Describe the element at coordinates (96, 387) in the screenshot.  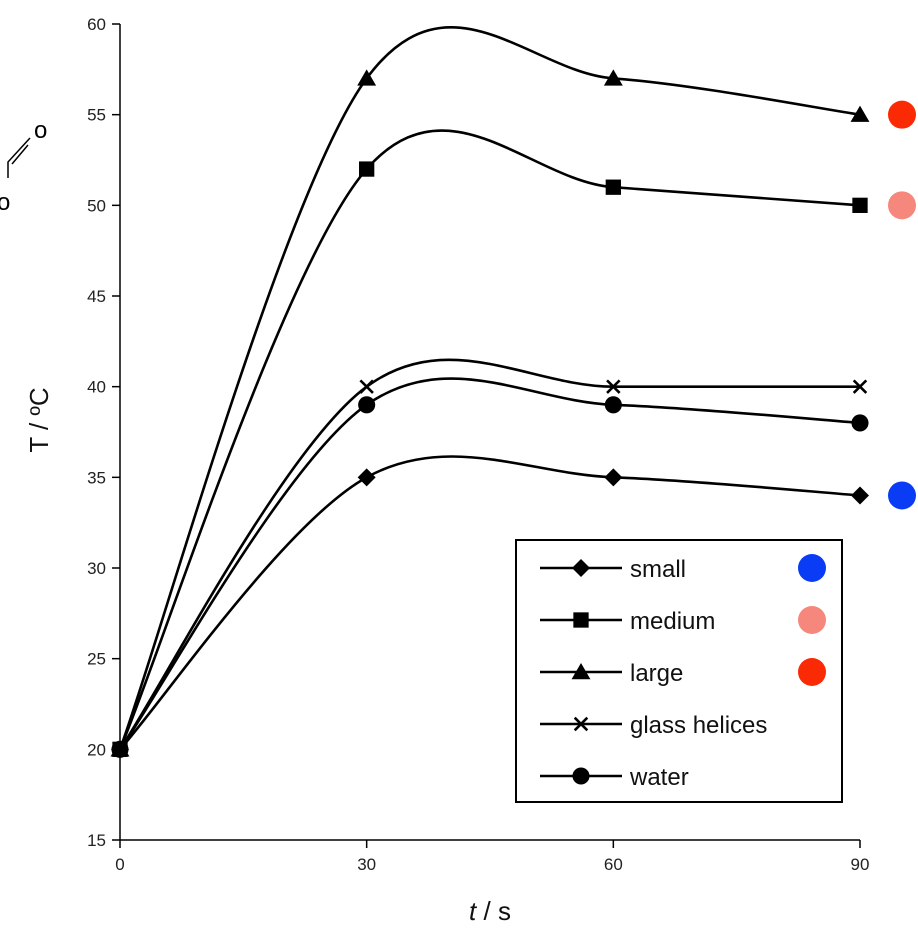
I see `y-tick-label: 40` at that location.